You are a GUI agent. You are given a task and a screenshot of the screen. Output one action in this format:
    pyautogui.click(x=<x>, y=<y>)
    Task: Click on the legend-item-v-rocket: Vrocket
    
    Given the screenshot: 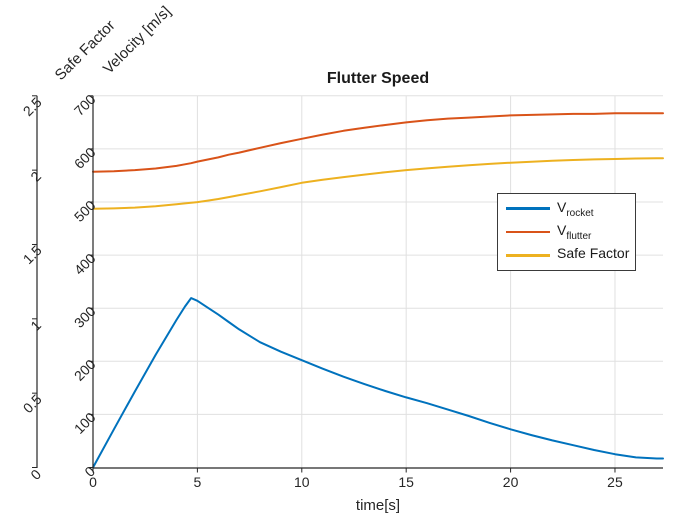 What is the action you would take?
    pyautogui.click(x=566, y=208)
    